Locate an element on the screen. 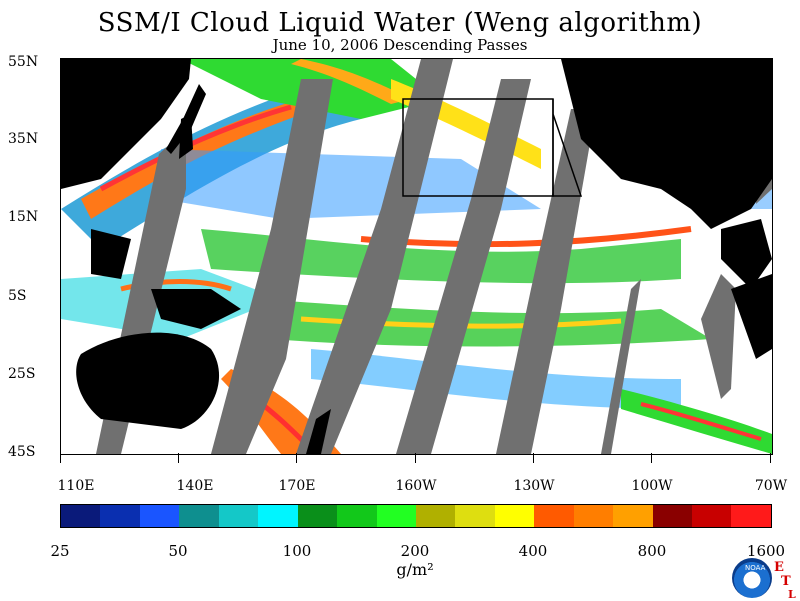 This screenshot has height=601, width=800. colorbar is located at coordinates (416, 516).